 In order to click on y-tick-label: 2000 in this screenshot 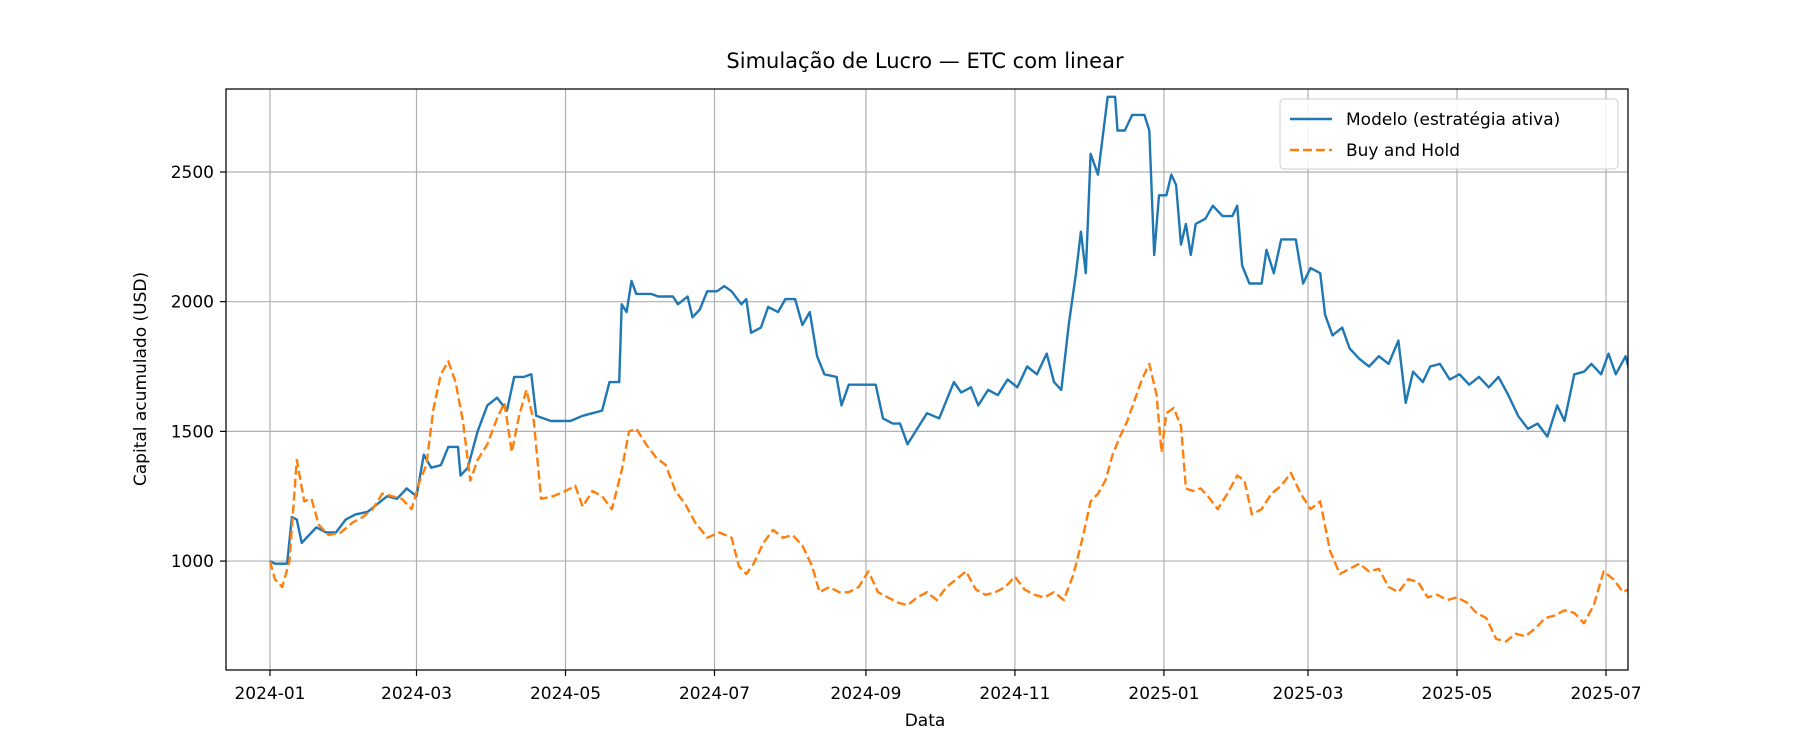, I will do `click(192, 303)`.